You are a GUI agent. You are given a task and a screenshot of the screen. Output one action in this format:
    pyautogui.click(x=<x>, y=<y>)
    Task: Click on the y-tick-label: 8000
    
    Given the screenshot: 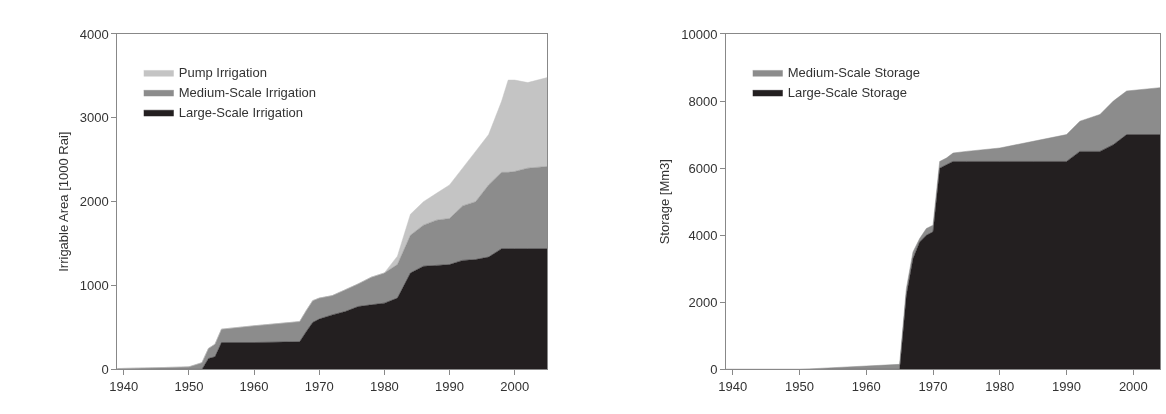 What is the action you would take?
    pyautogui.click(x=703, y=101)
    